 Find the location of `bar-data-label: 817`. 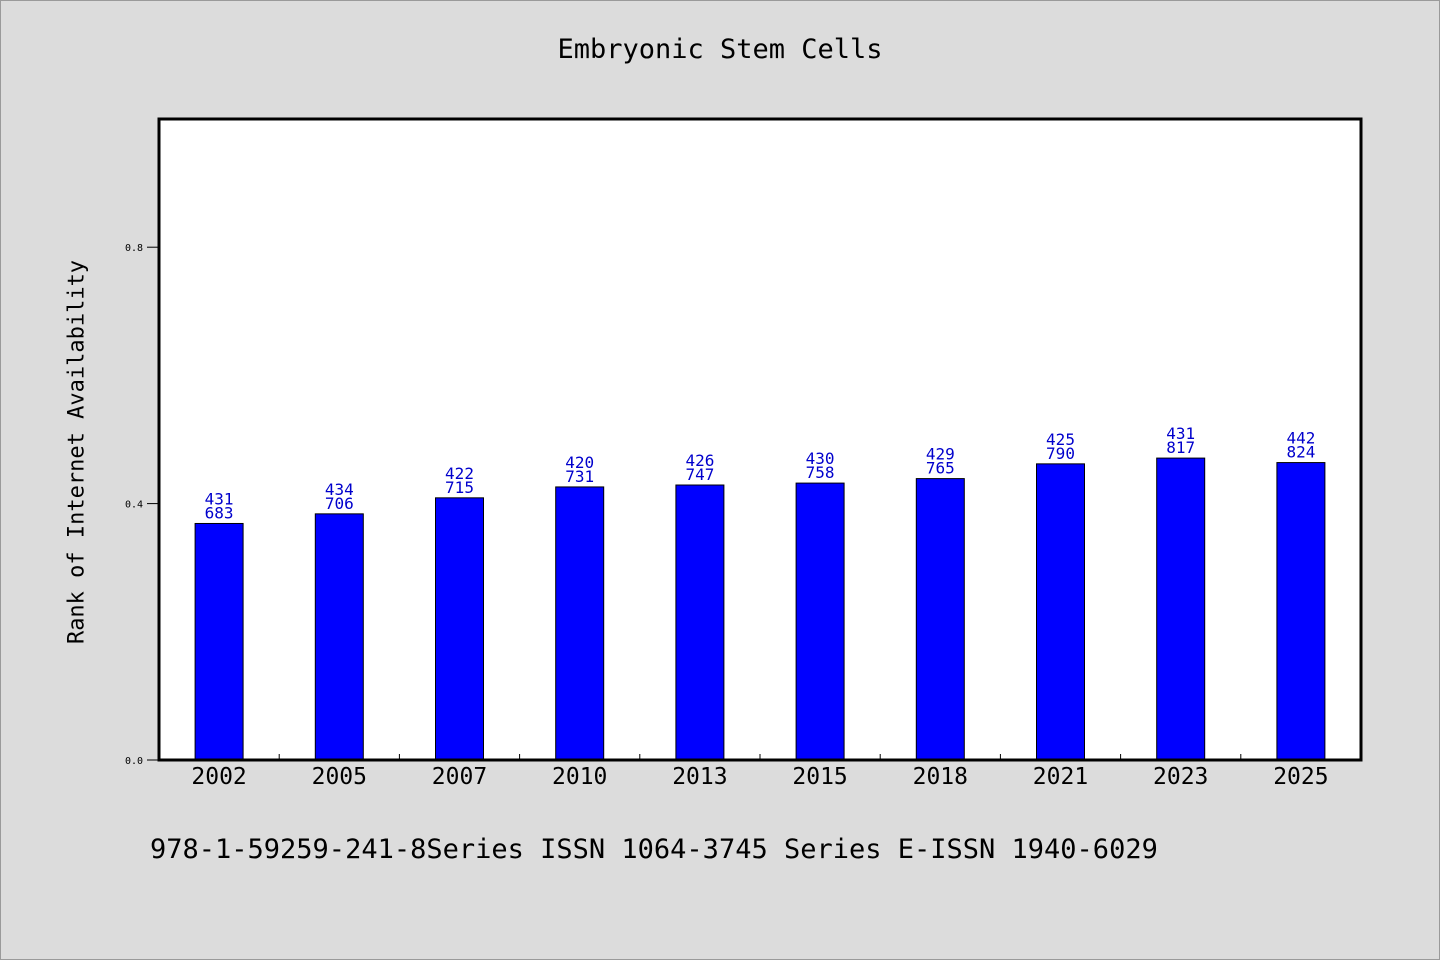

bar-data-label: 817 is located at coordinates (1180, 447).